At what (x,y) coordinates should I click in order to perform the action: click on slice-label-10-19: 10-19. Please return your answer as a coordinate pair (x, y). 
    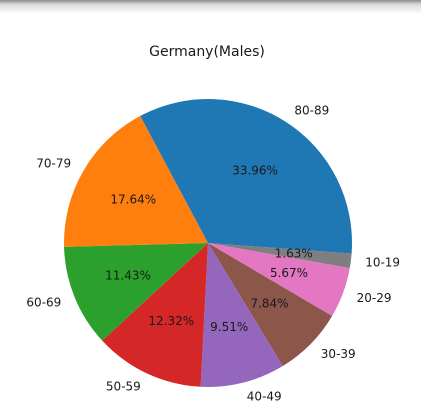
    Looking at the image, I should click on (382, 263).